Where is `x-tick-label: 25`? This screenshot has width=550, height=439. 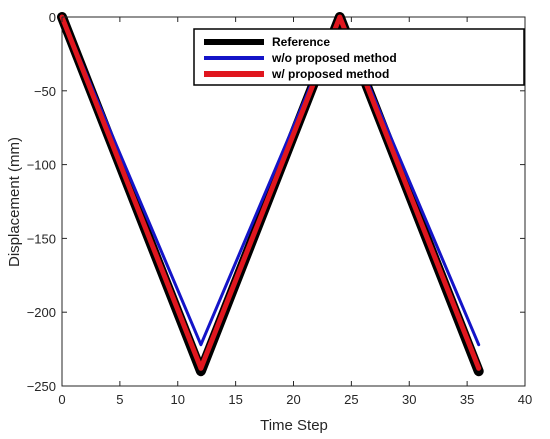 x-tick-label: 25 is located at coordinates (351, 399).